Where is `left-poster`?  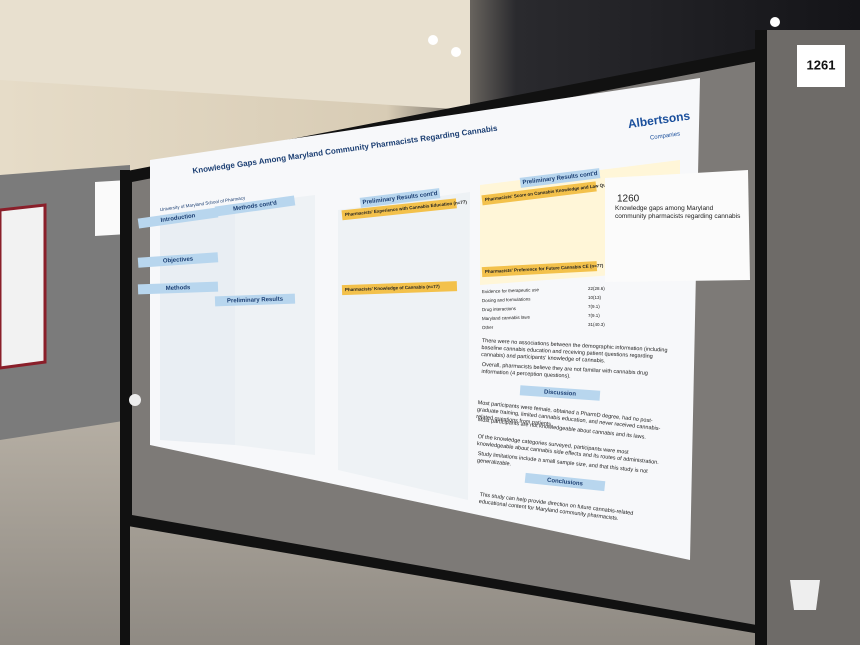 left-poster is located at coordinates (23, 286).